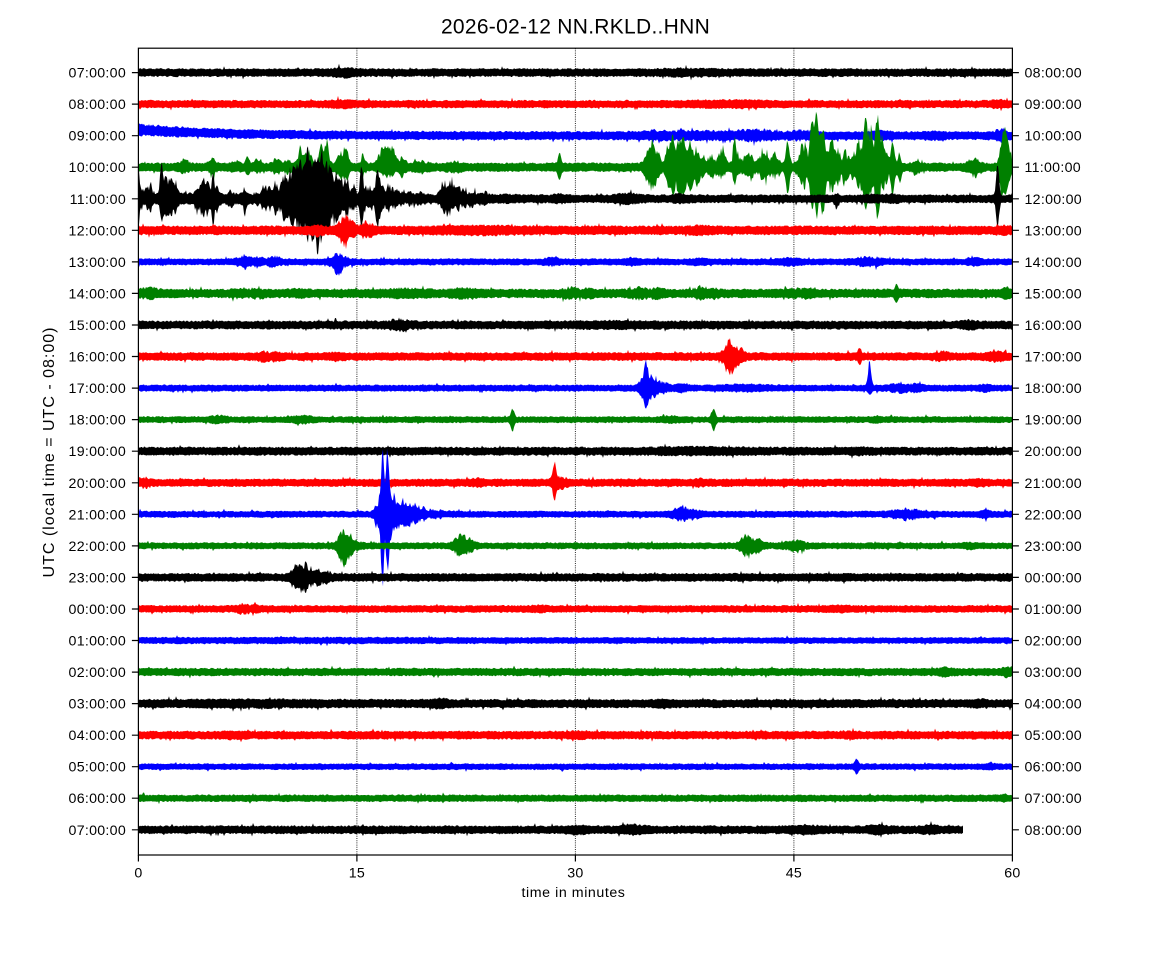 This screenshot has height=955, width=1150. What do you see at coordinates (1012, 874) in the screenshot?
I see `svg-text: 60` at bounding box center [1012, 874].